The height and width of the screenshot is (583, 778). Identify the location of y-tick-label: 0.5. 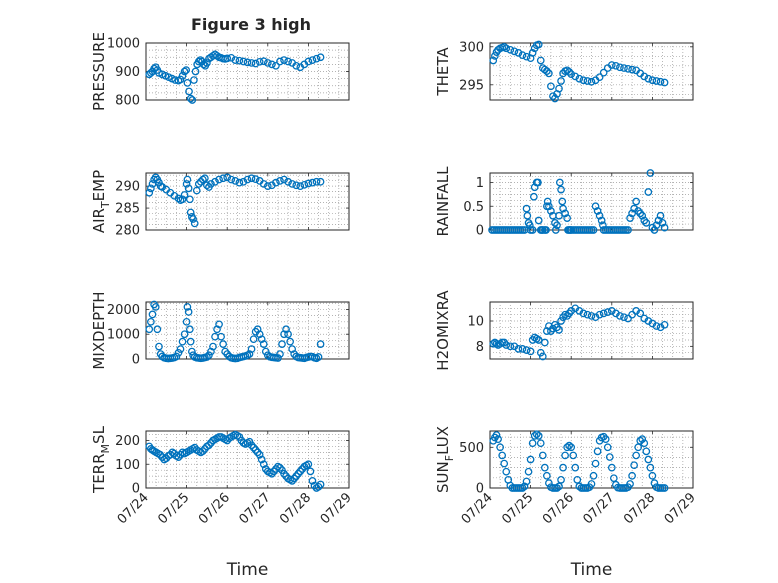
(473, 207).